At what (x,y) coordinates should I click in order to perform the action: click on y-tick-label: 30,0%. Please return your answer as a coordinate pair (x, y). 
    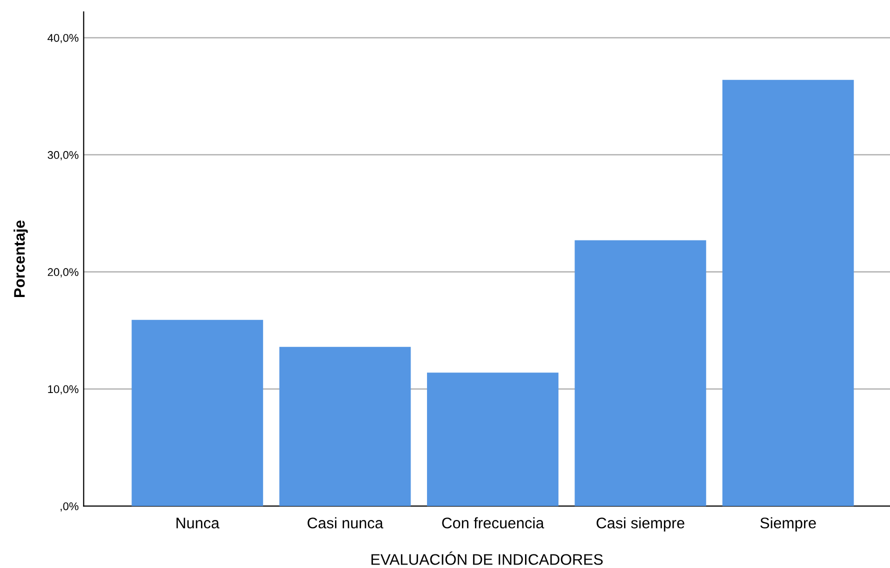
    Looking at the image, I should click on (63, 155).